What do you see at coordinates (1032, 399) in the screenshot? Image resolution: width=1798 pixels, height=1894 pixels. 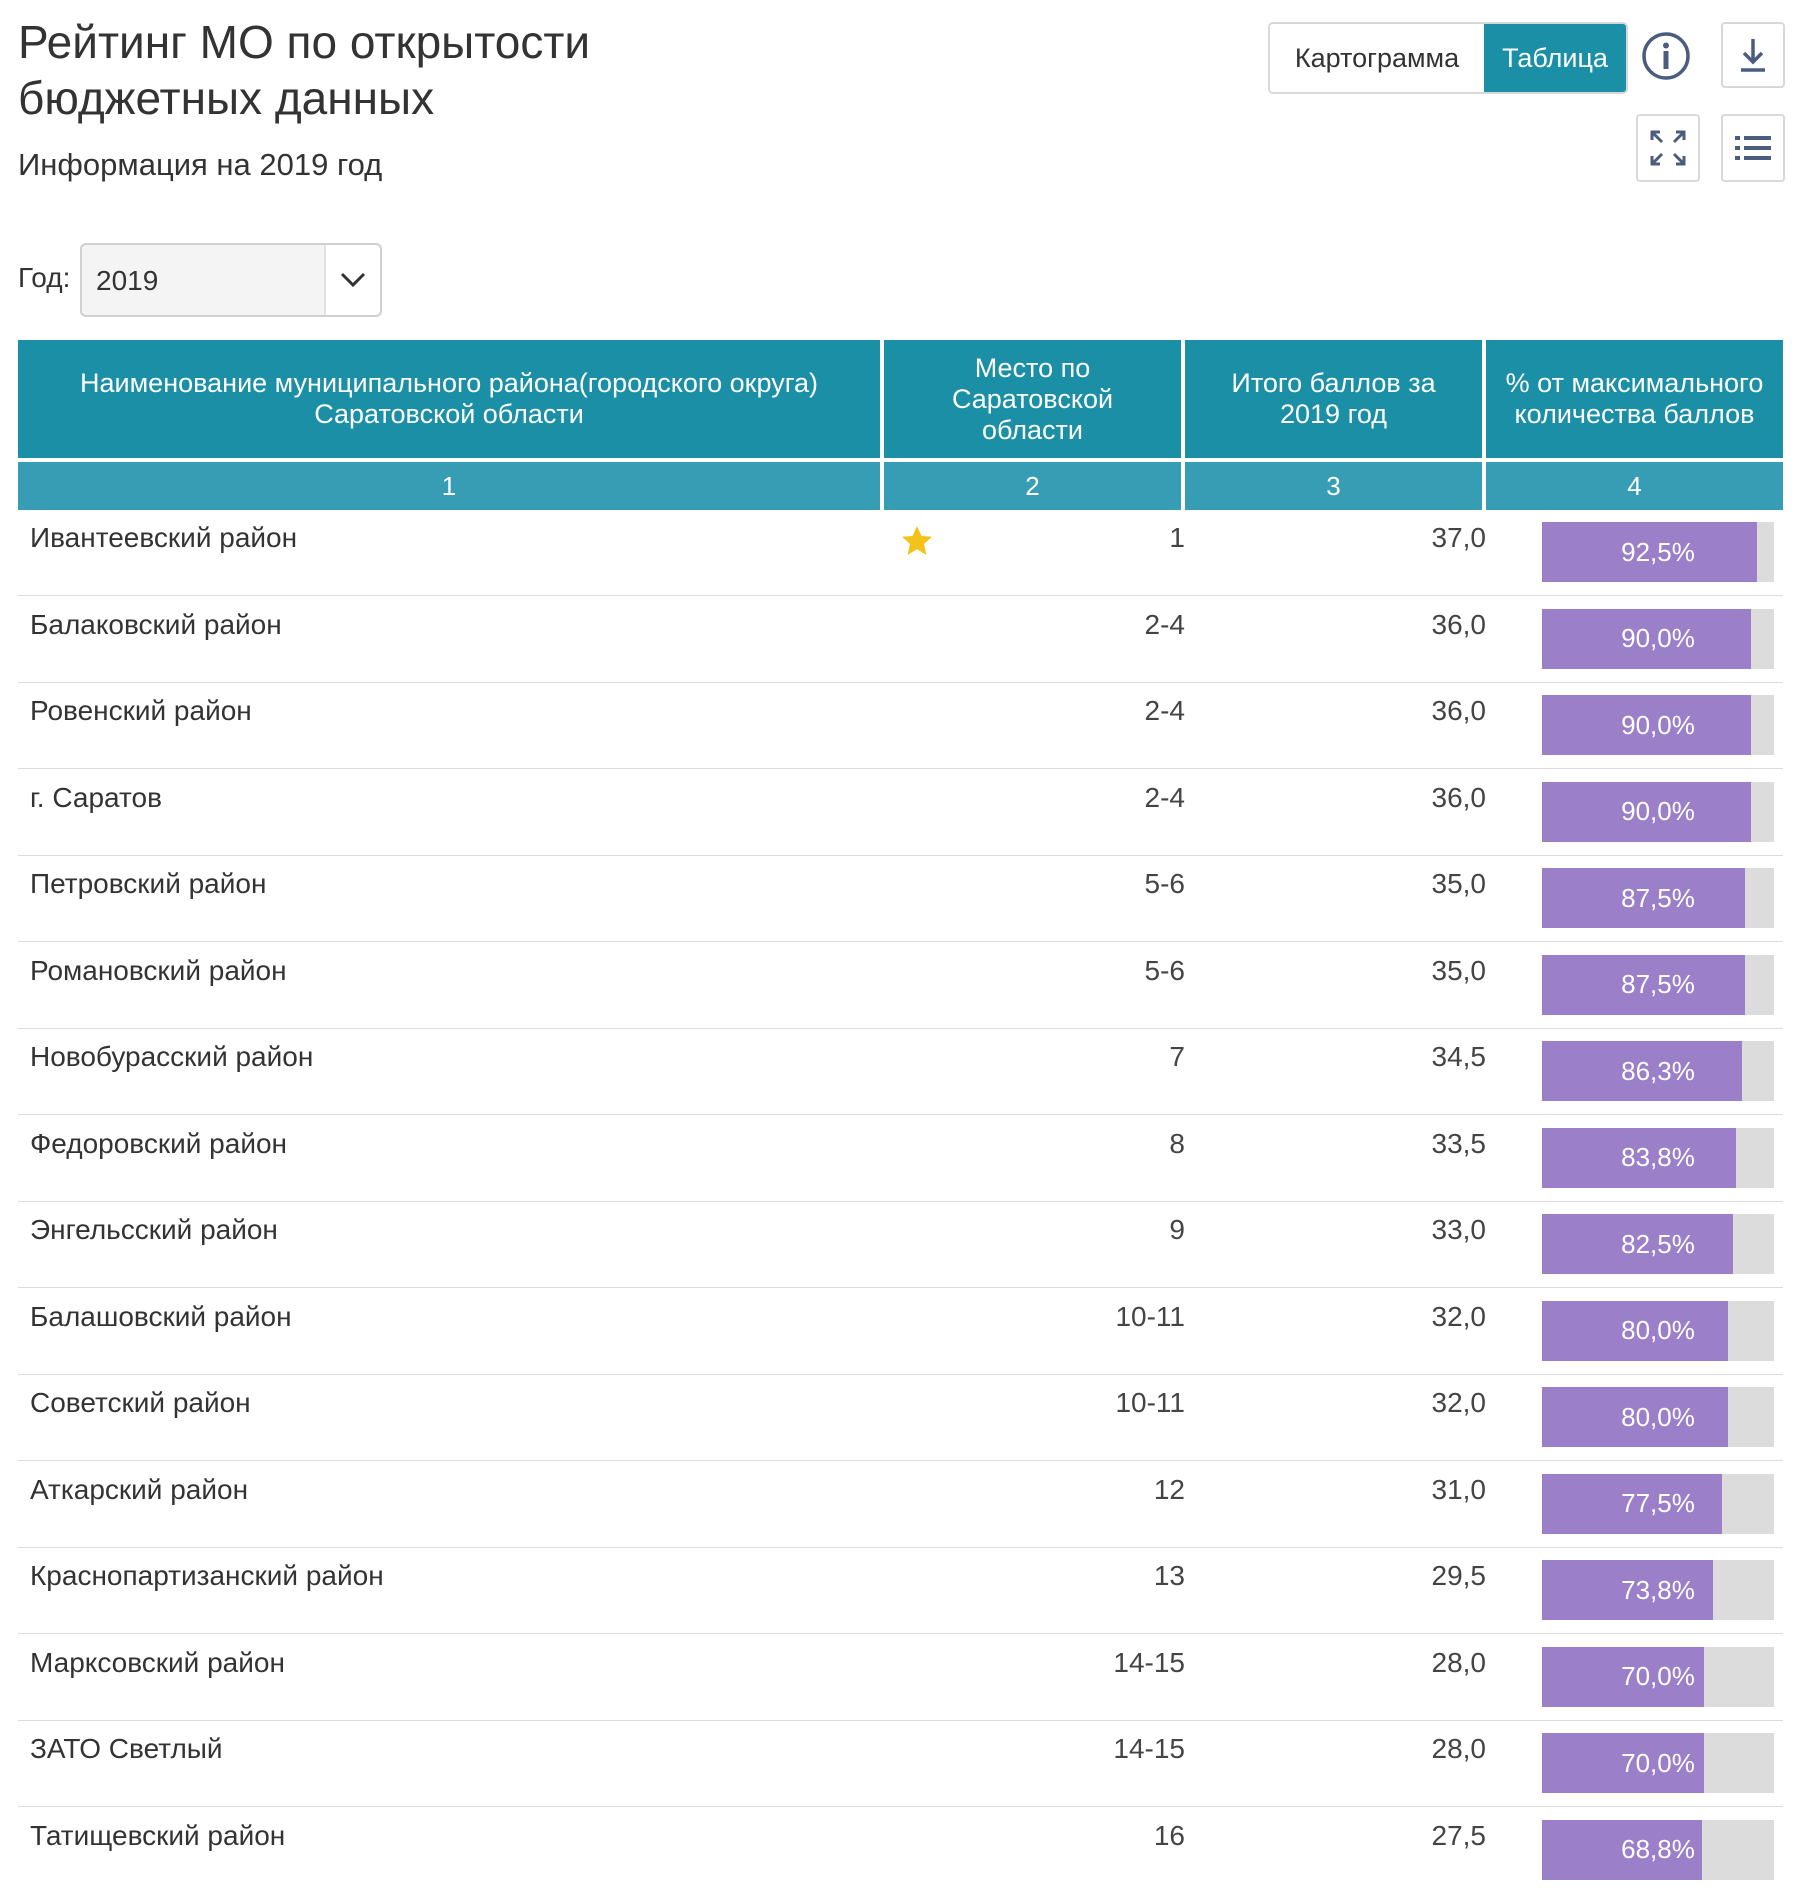 I see `column-header-rank: Место по Саратовской области` at bounding box center [1032, 399].